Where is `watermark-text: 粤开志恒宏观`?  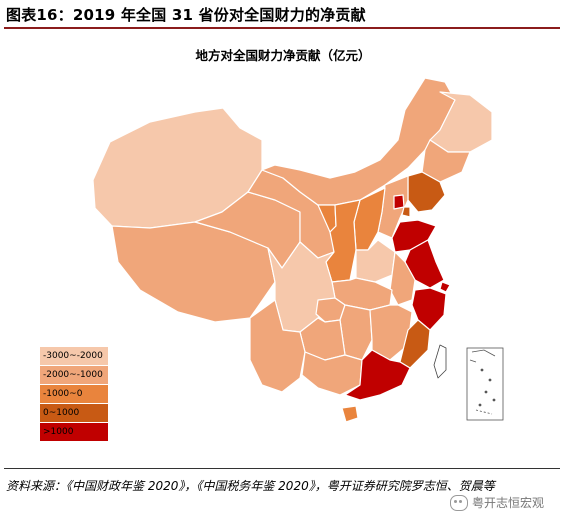 watermark-text: 粤开志恒宏观 is located at coordinates (508, 503).